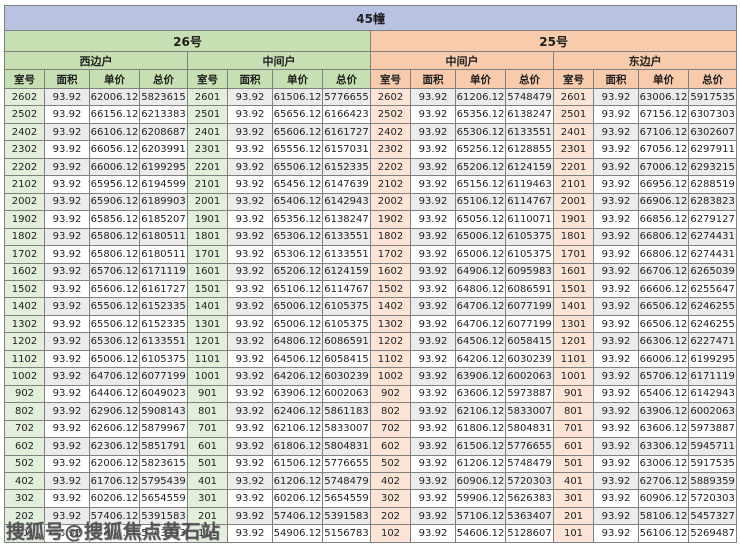  What do you see at coordinates (390, 167) in the screenshot?
I see `room-cell: 2202` at bounding box center [390, 167].